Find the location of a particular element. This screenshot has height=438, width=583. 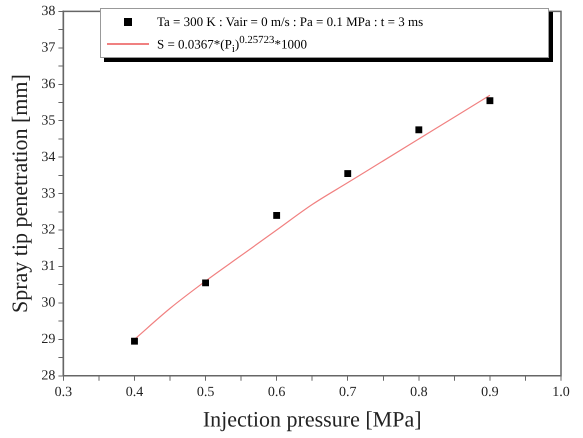

x-tick-label: 0.4 is located at coordinates (135, 392).